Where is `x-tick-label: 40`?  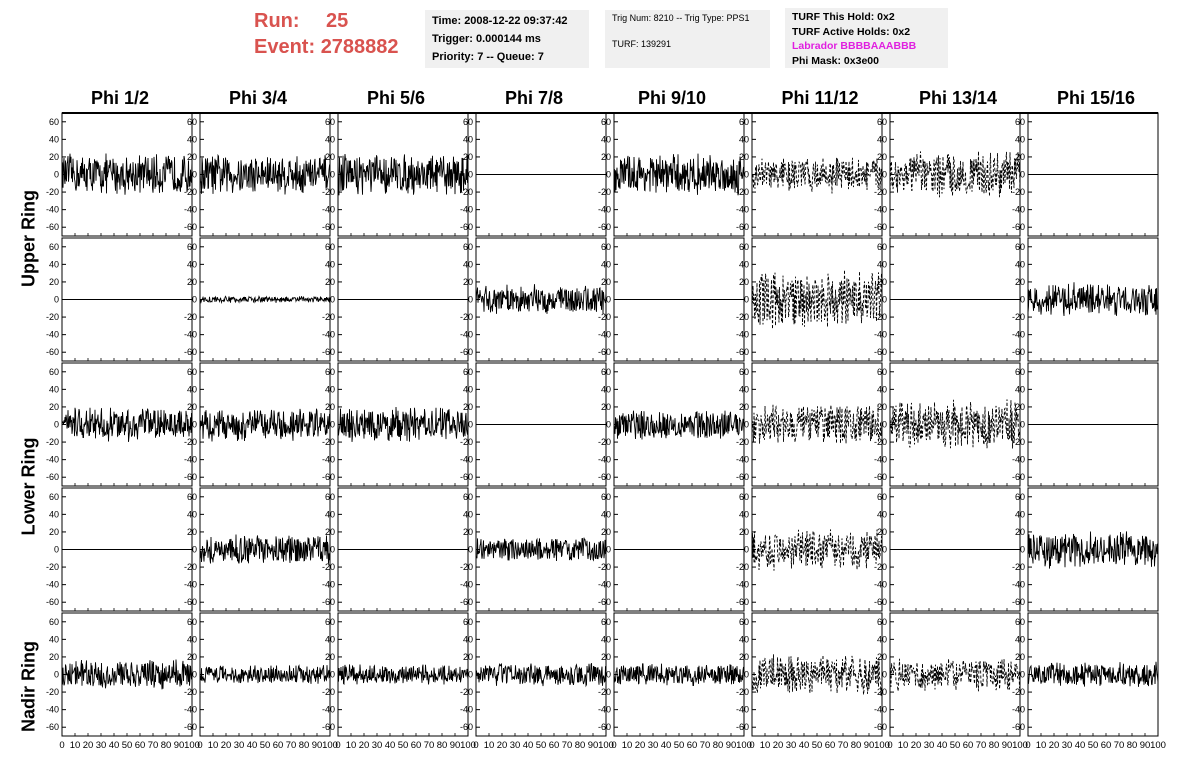
x-tick-label: 40 is located at coordinates (528, 745).